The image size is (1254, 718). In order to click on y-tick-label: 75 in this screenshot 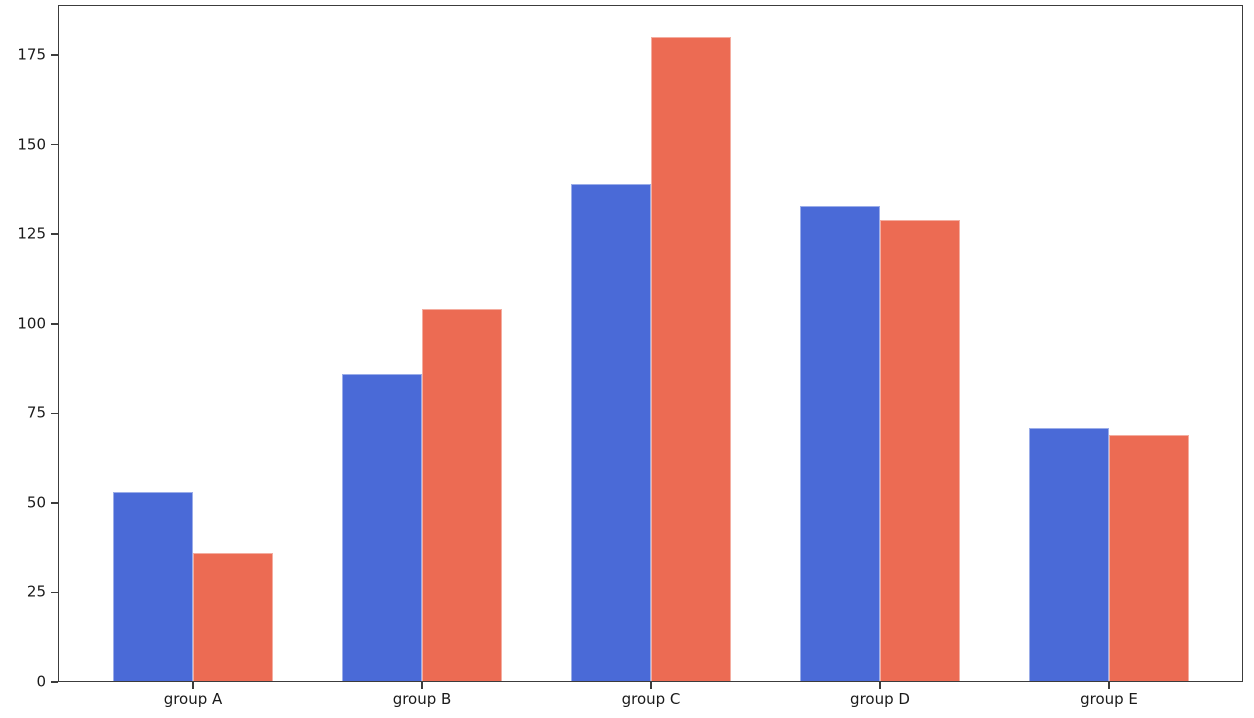, I will do `click(36, 412)`.